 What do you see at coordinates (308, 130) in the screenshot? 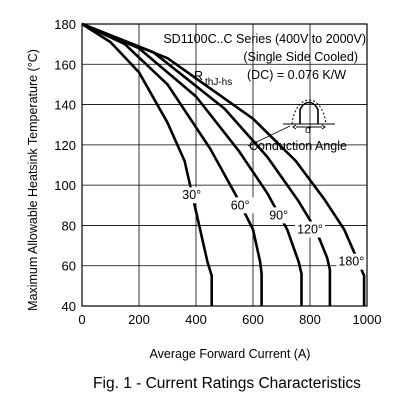
I see `inset-angle-symbol: σ` at bounding box center [308, 130].